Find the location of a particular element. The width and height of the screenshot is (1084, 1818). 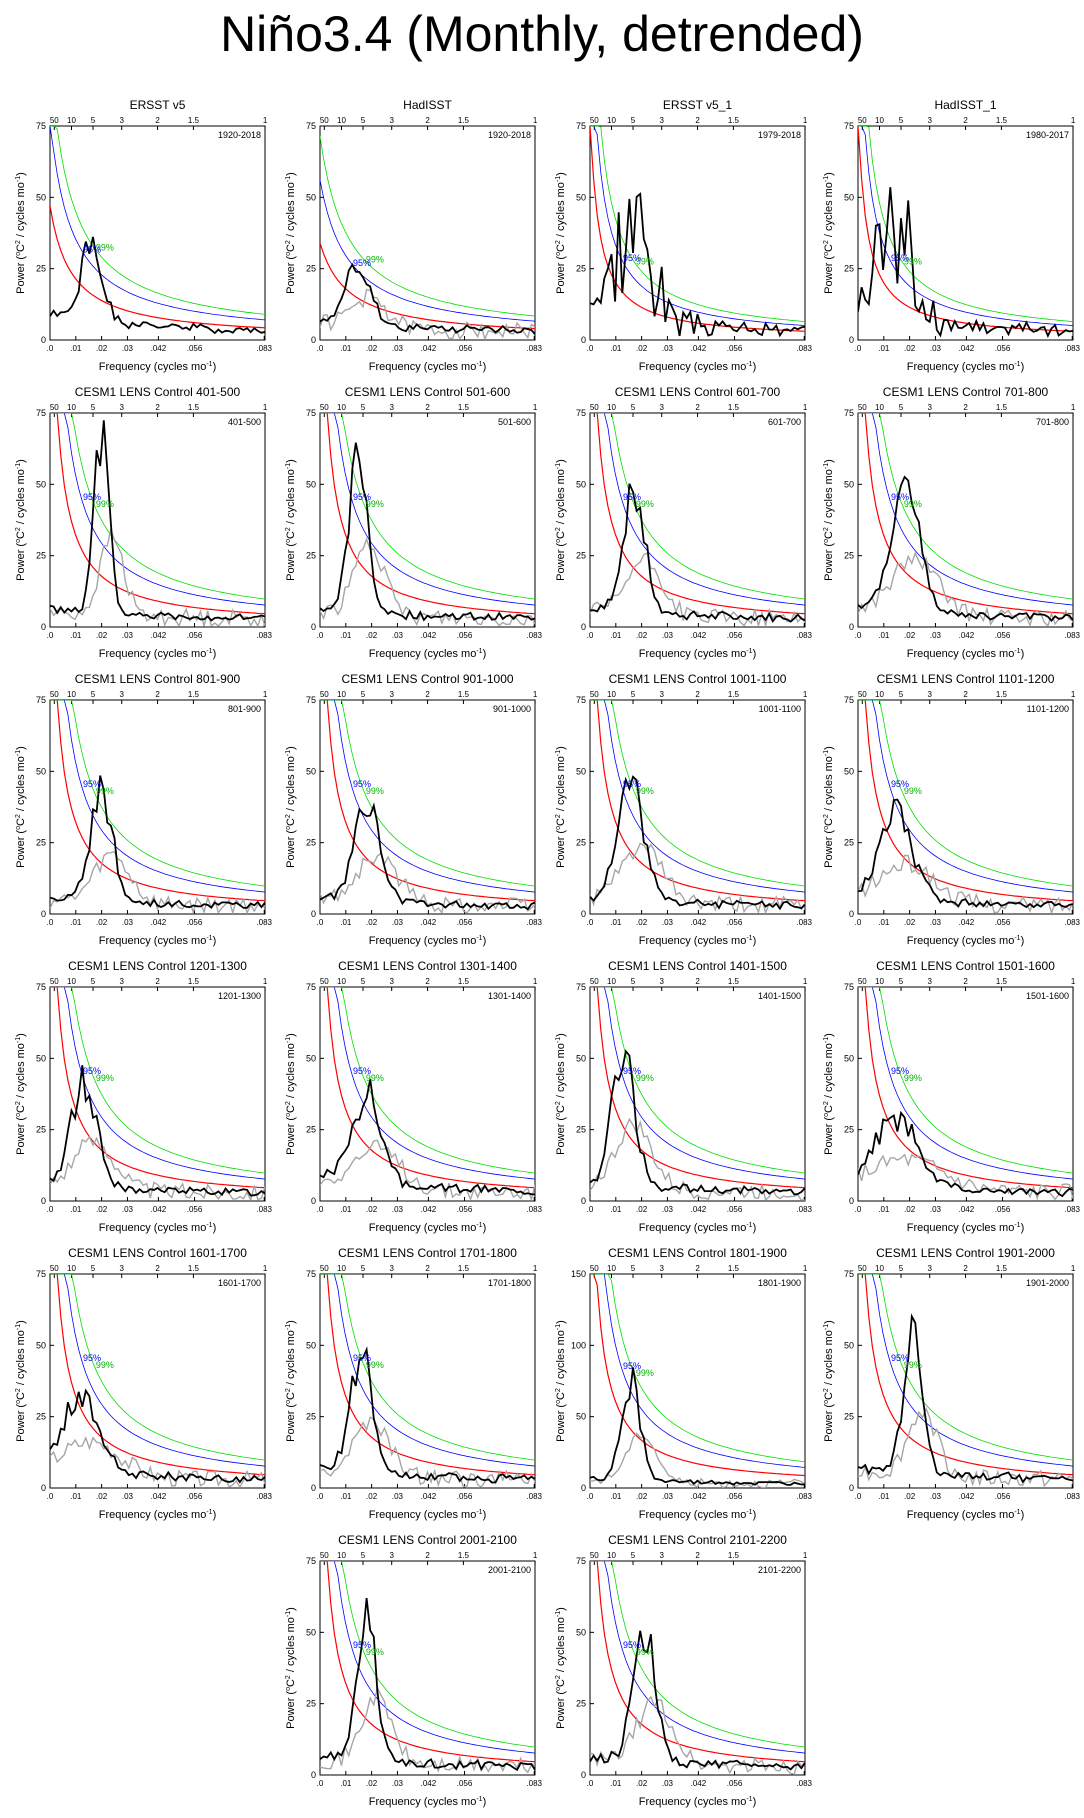

period-label: 1101-1200 is located at coordinates (1048, 709).